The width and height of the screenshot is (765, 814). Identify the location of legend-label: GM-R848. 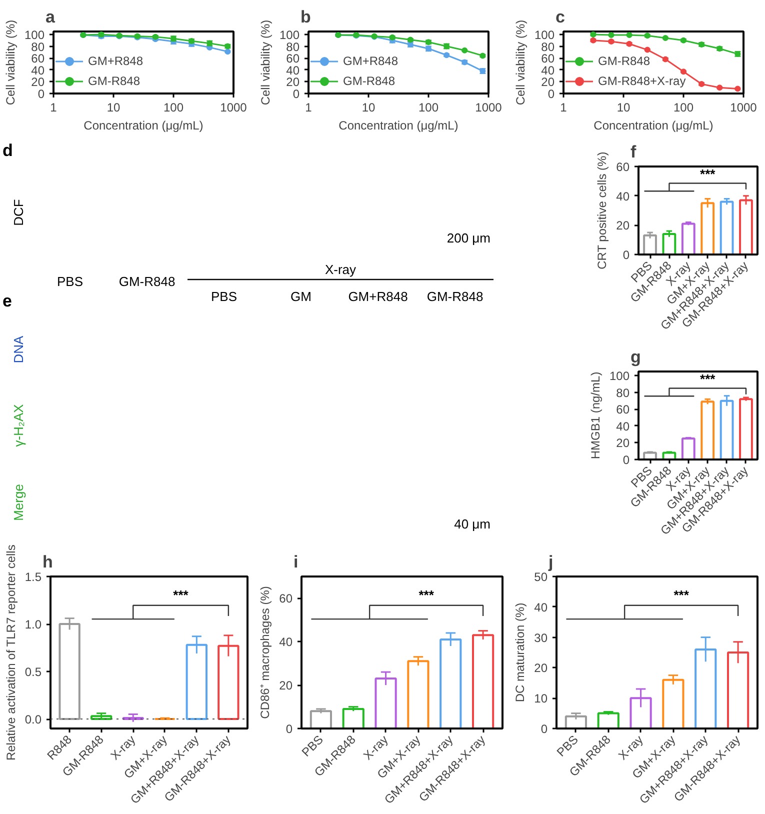
(624, 61).